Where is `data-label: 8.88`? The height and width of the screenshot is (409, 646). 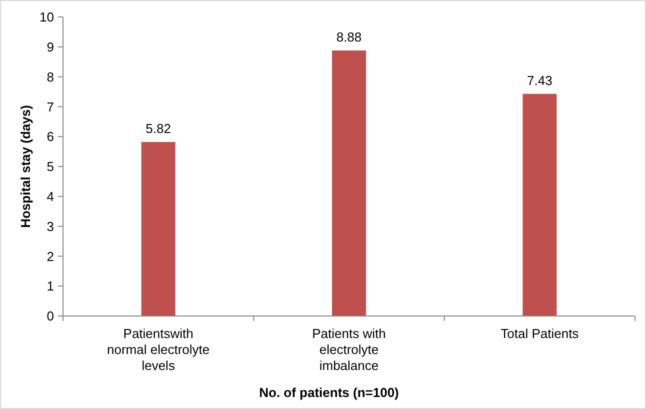 data-label: 8.88 is located at coordinates (349, 36).